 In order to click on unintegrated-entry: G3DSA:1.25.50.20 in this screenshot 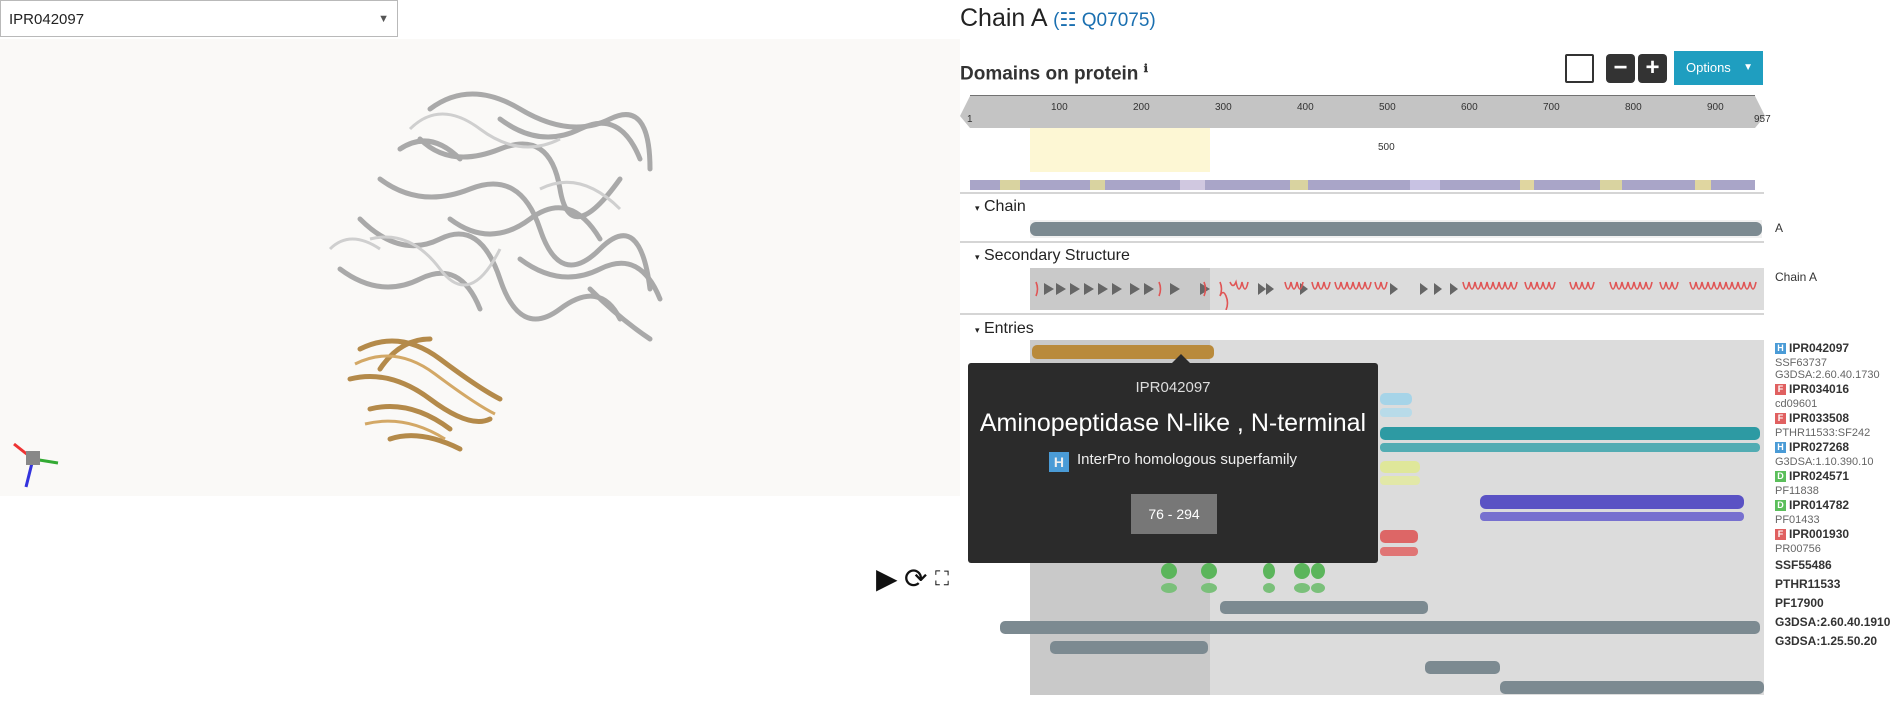, I will do `click(1837, 641)`.